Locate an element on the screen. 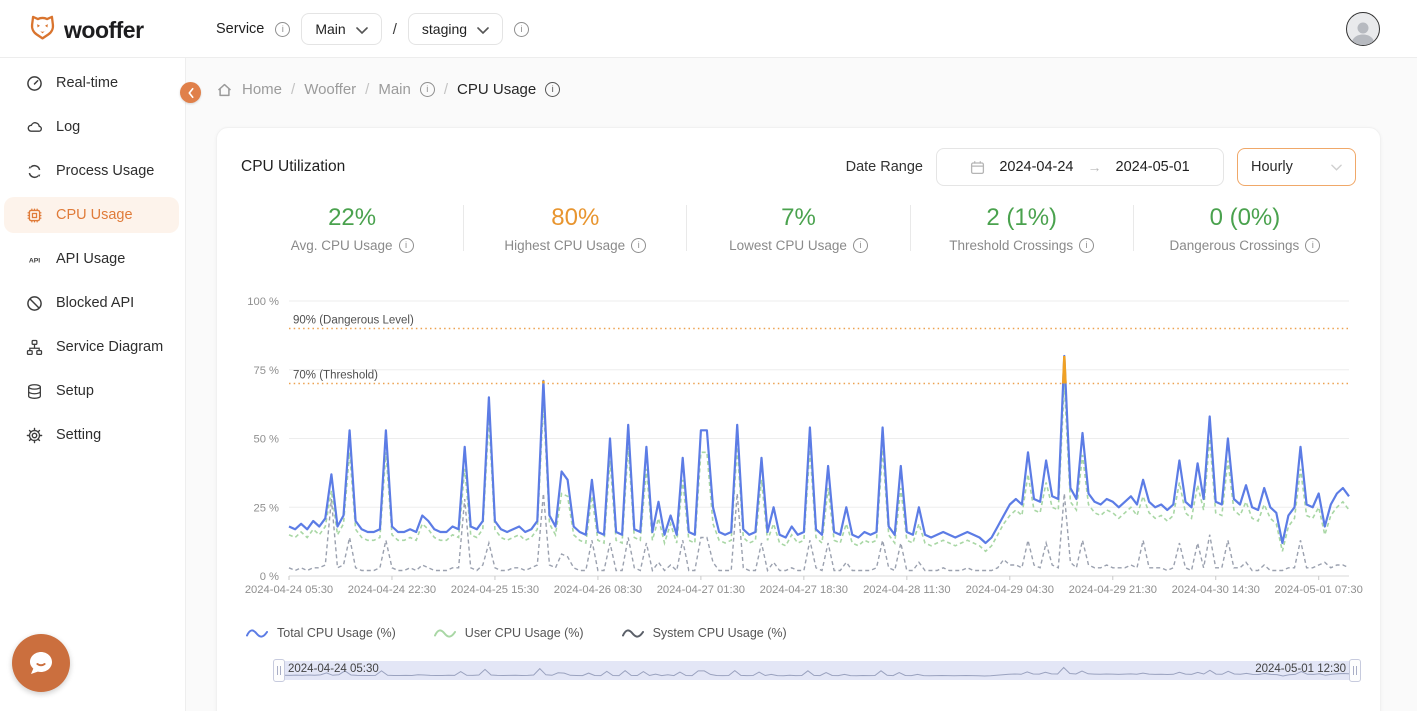  sidebar-item-real-time: Real-time is located at coordinates (91, 83).